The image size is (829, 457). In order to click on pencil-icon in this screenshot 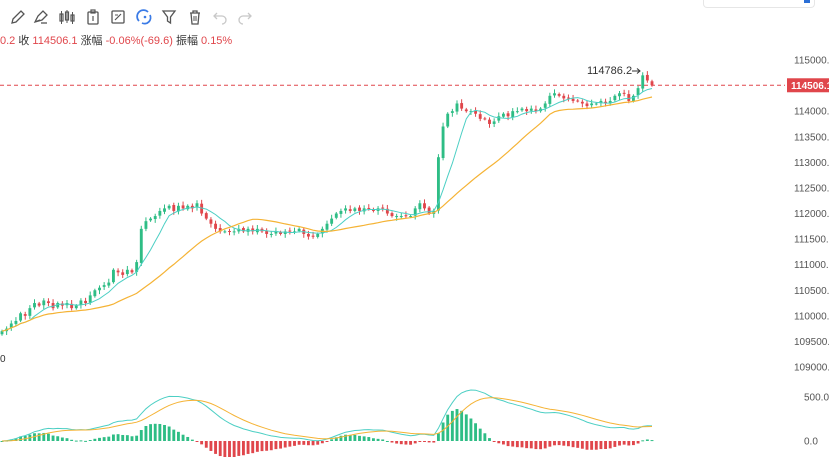, I will do `click(18, 17)`.